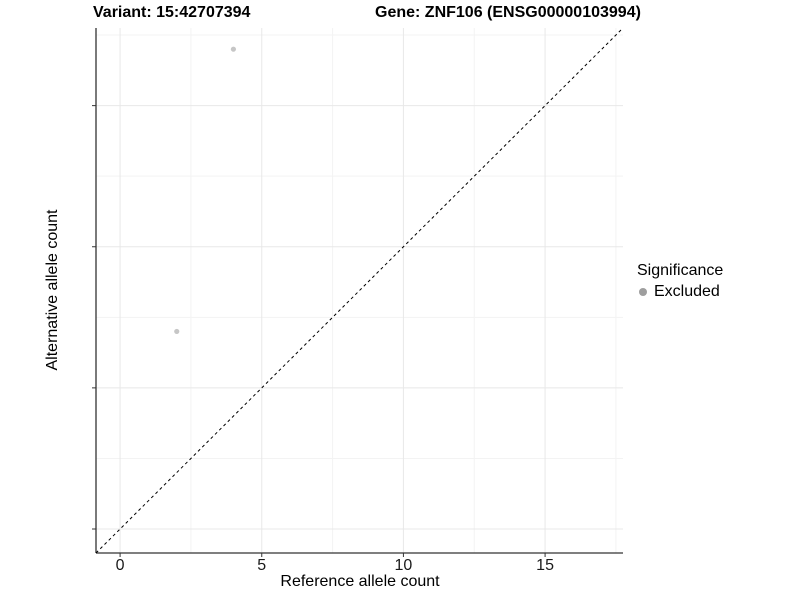  Describe the element at coordinates (262, 565) in the screenshot. I see `x-tick-label: 5` at that location.